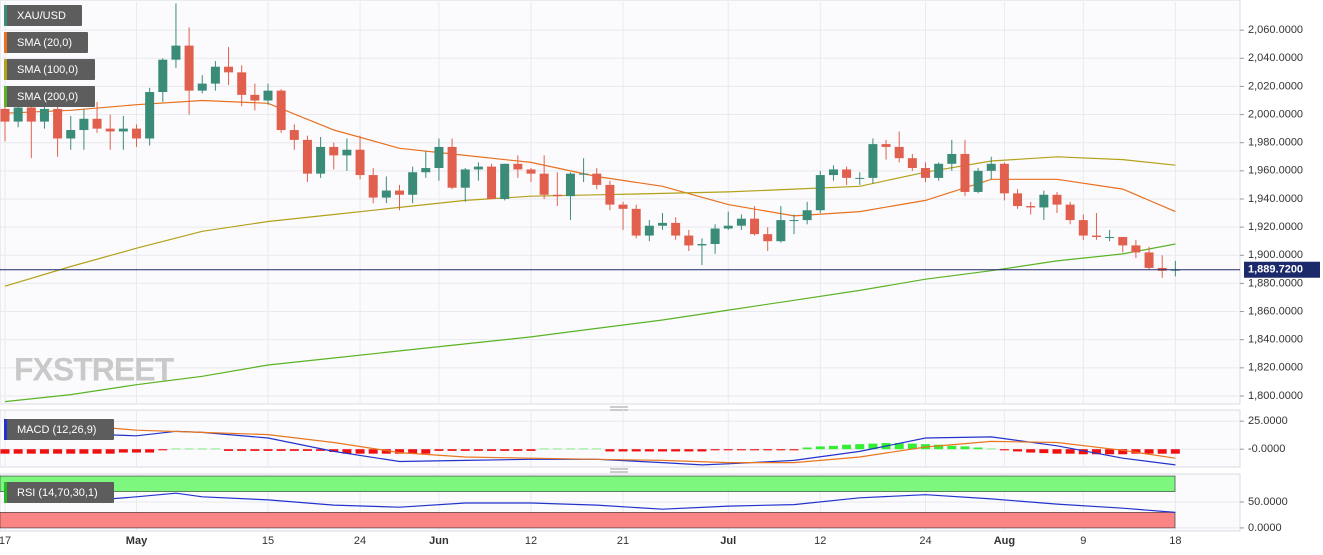  What do you see at coordinates (1265, 528) in the screenshot?
I see `y-tick-label: 0.0000` at bounding box center [1265, 528].